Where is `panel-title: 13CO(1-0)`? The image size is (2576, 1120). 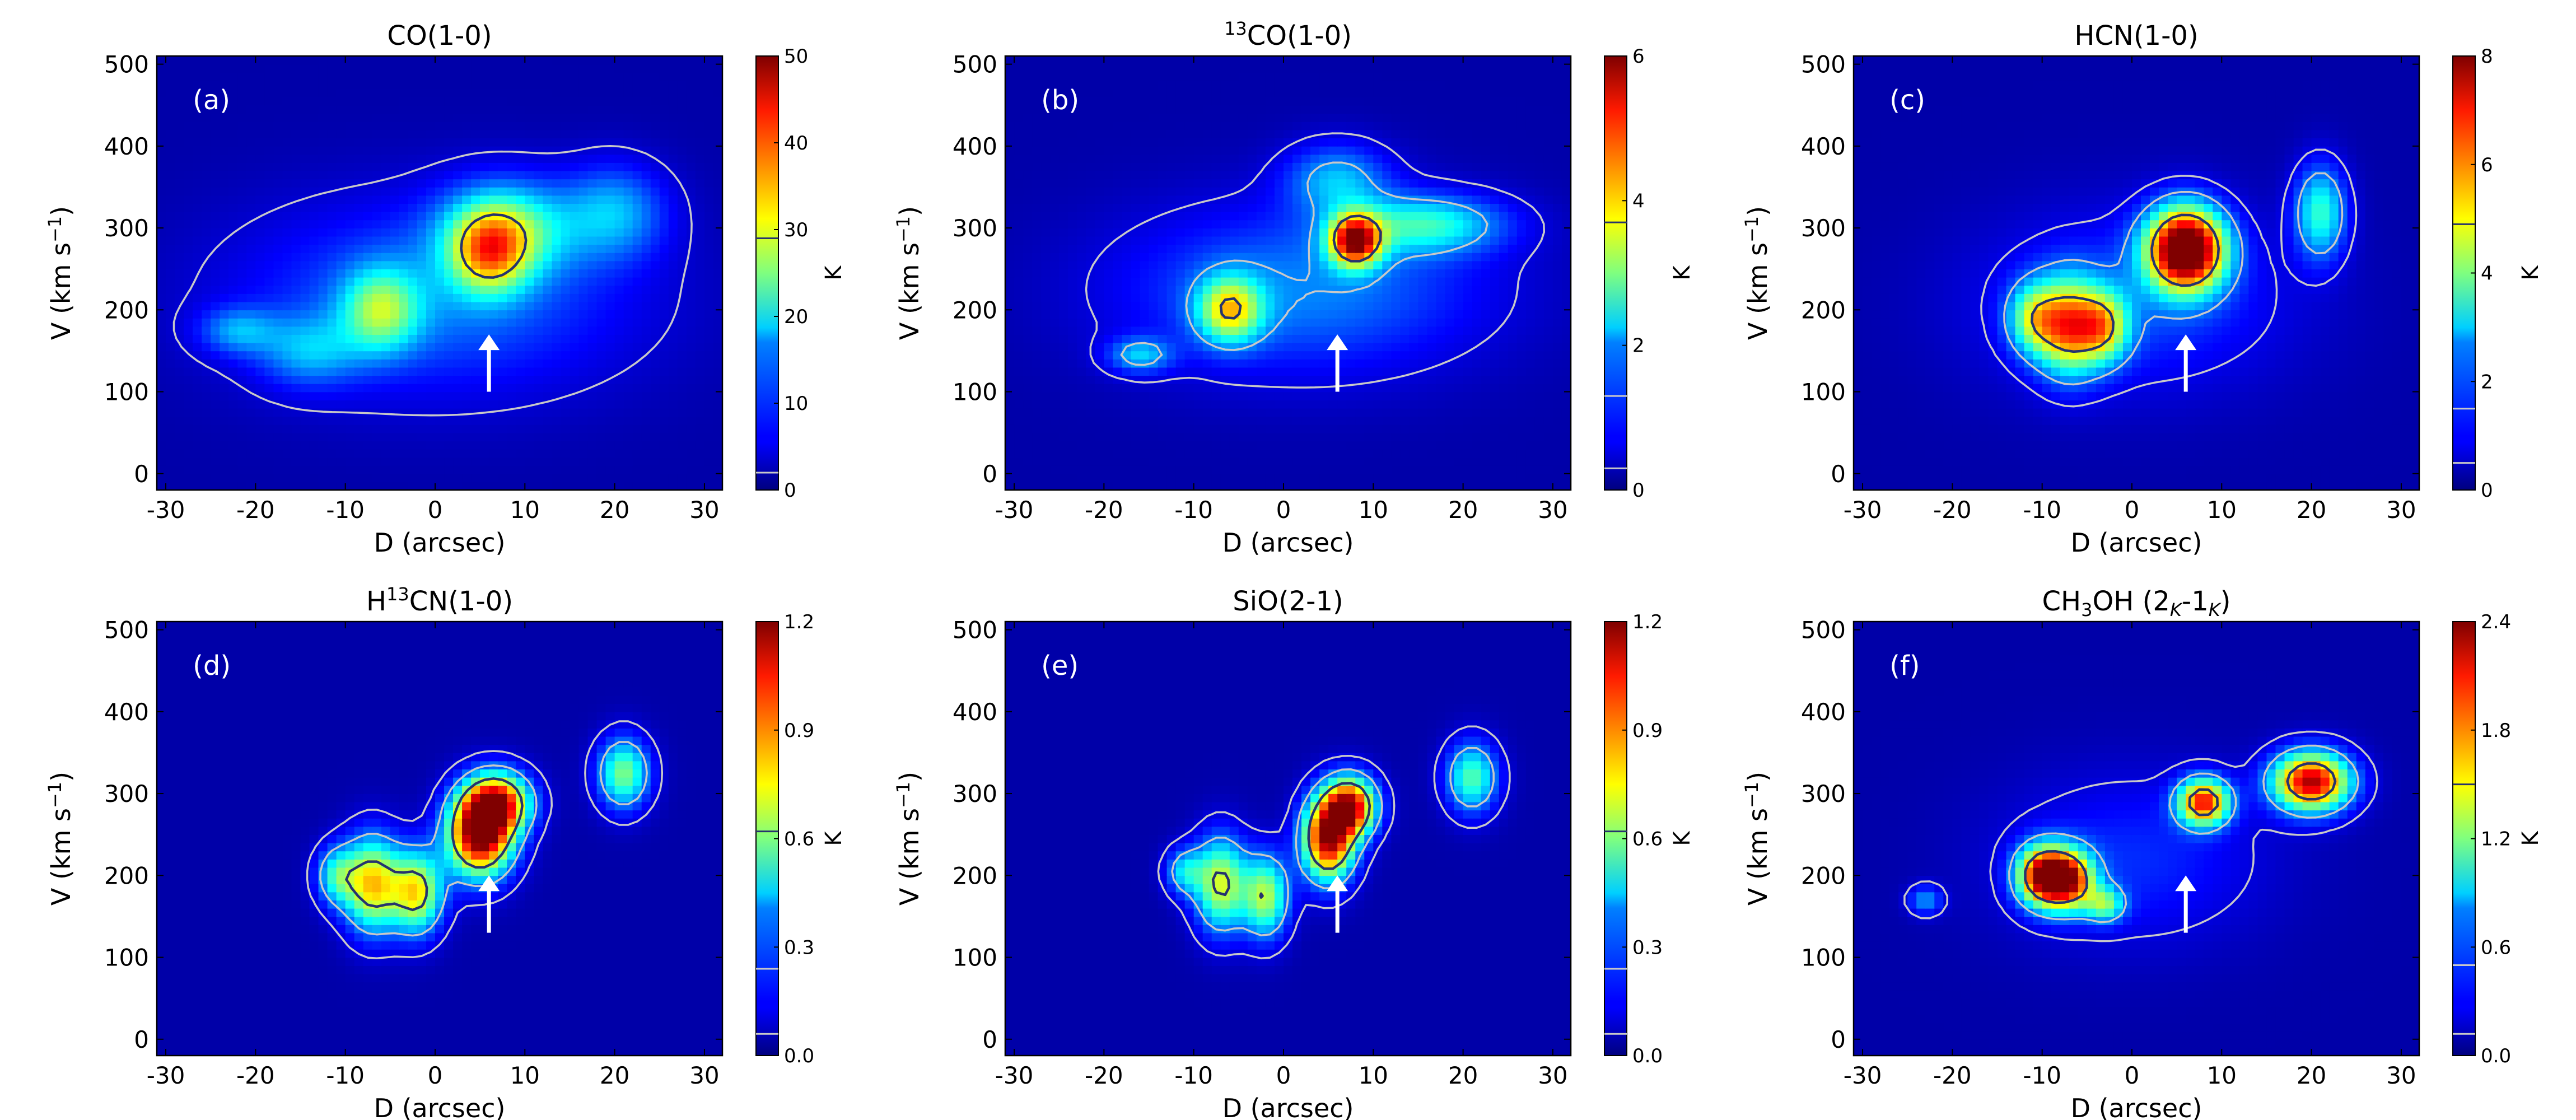 panel-title: 13CO(1-0) is located at coordinates (1288, 35).